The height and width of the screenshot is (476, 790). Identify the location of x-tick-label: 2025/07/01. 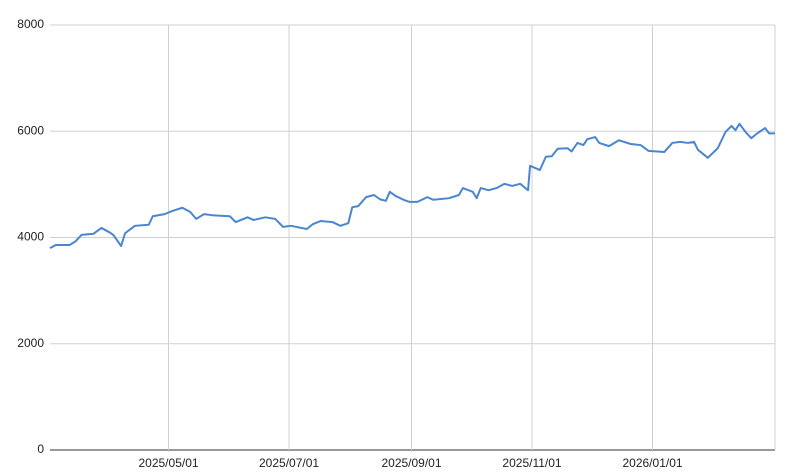
(289, 463).